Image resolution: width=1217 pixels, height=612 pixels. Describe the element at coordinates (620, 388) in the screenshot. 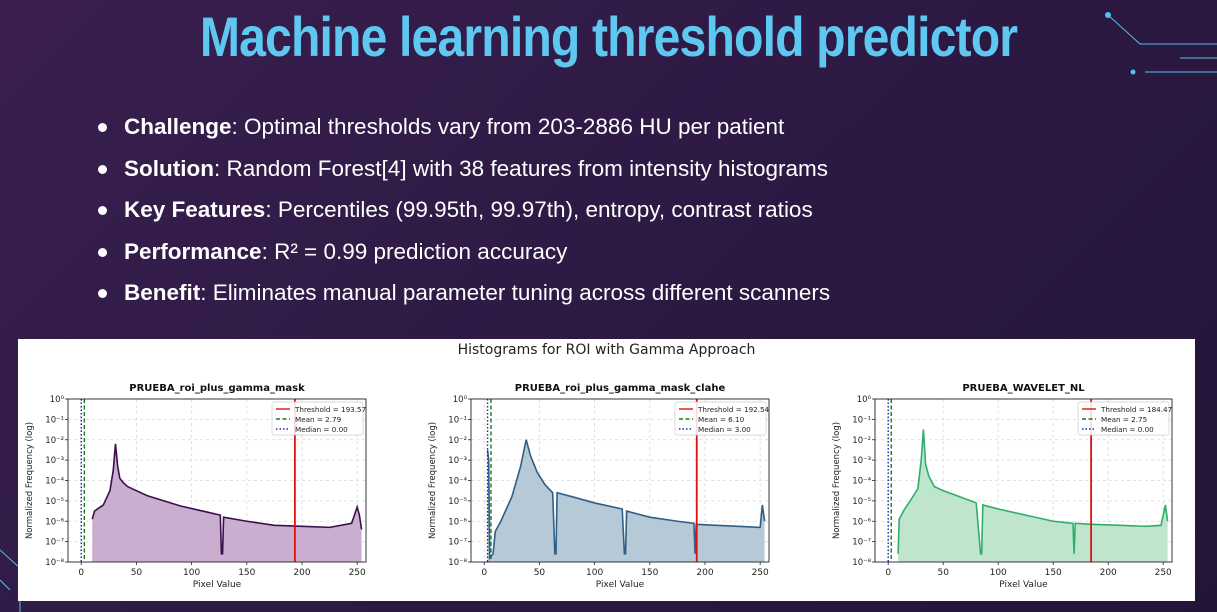

I see `panel-title: PRUEBA_roi_plus_gamma_mask_clahe` at that location.